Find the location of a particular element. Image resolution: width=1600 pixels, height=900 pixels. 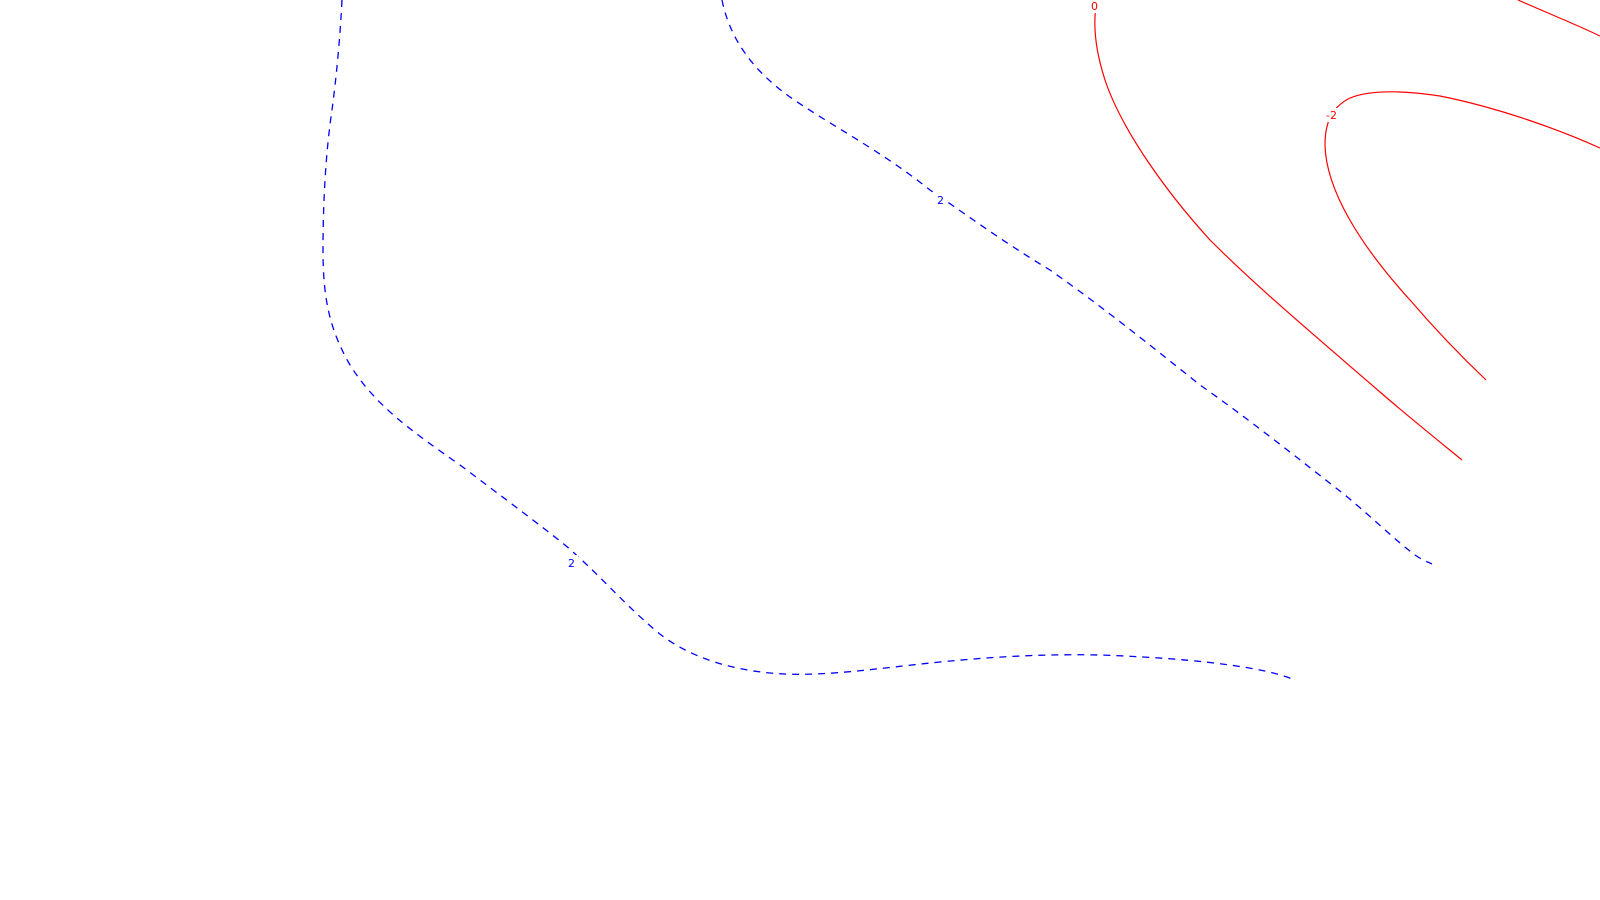

contour-line-minus2 is located at coordinates (1462, 236).